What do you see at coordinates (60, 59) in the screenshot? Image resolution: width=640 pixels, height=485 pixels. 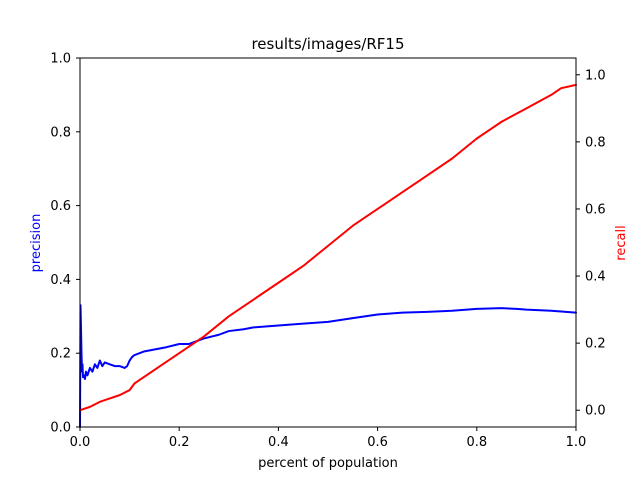 I see `left-y-tick-label: 1.0` at bounding box center [60, 59].